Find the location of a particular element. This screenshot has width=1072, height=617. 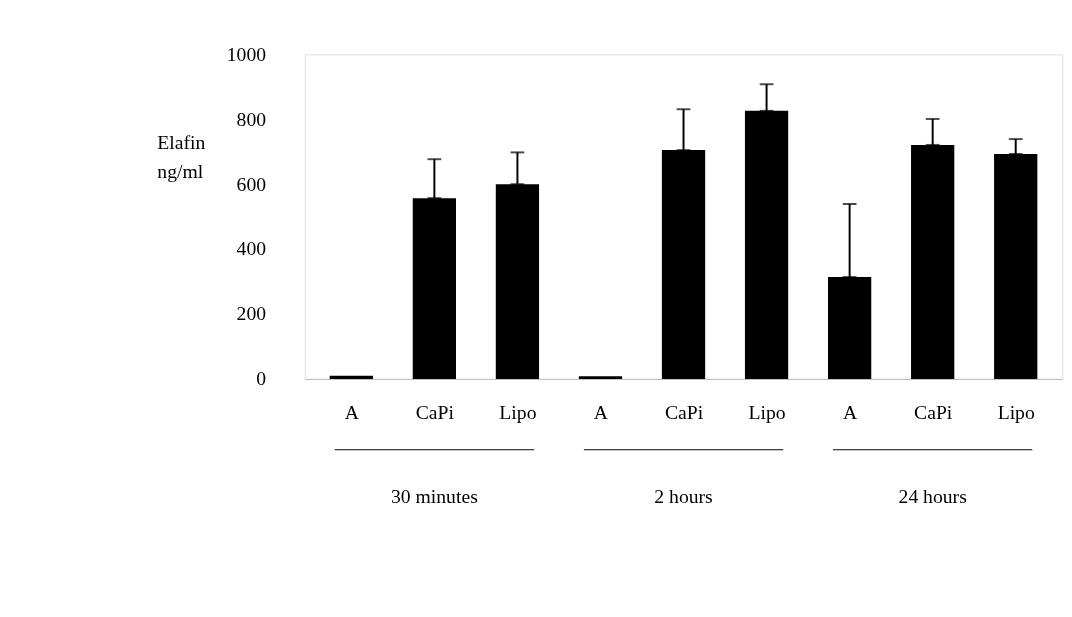

text: 2 hours is located at coordinates (683, 495).